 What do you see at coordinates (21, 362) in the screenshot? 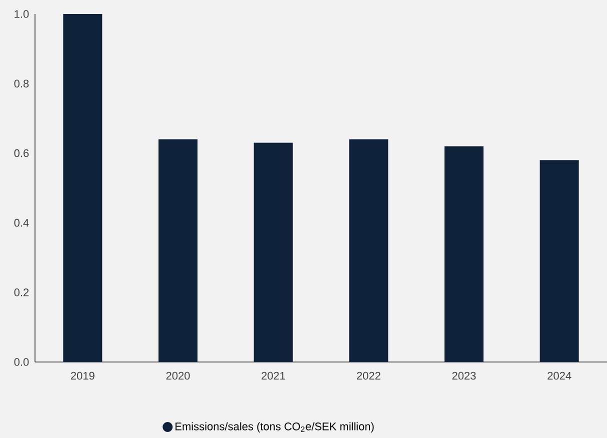
I see `y-tick-label: 0.0` at bounding box center [21, 362].